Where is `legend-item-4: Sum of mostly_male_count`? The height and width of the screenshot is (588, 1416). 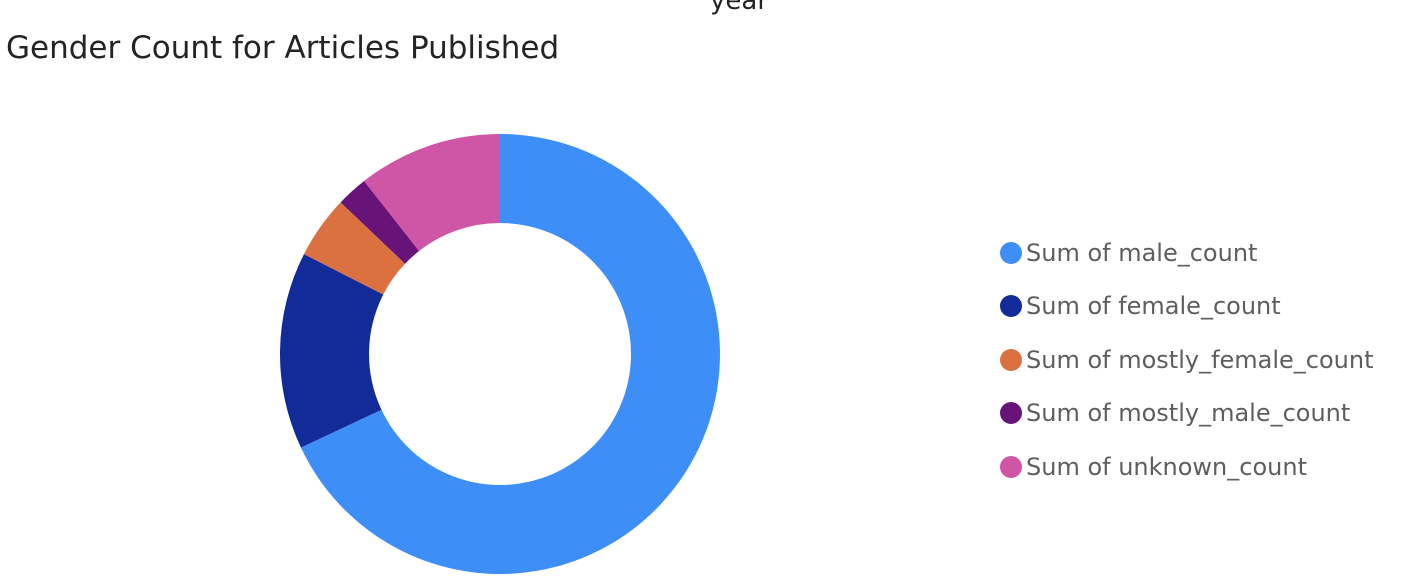
legend-item-4: Sum of mostly_male_count is located at coordinates (1187, 414).